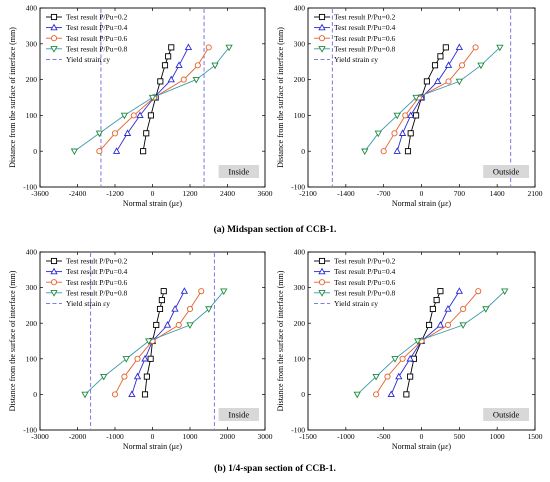 The height and width of the screenshot is (482, 550). I want to click on x-tick-label: -700, so click(384, 193).